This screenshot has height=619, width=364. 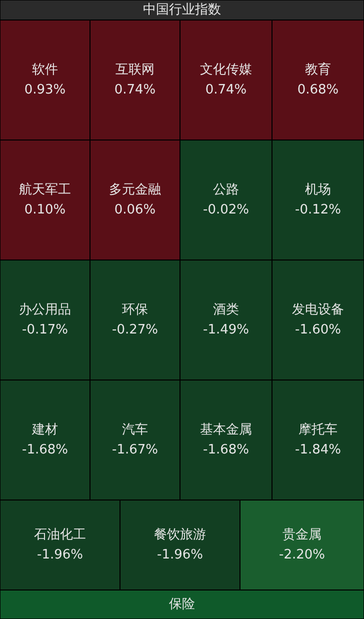 What do you see at coordinates (180, 535) in the screenshot?
I see `category-label: 餐饮旅游` at bounding box center [180, 535].